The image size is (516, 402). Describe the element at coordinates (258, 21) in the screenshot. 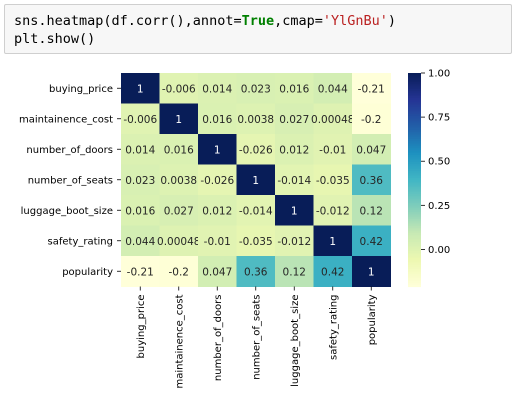

I see `code-keyword-true: True` at that location.